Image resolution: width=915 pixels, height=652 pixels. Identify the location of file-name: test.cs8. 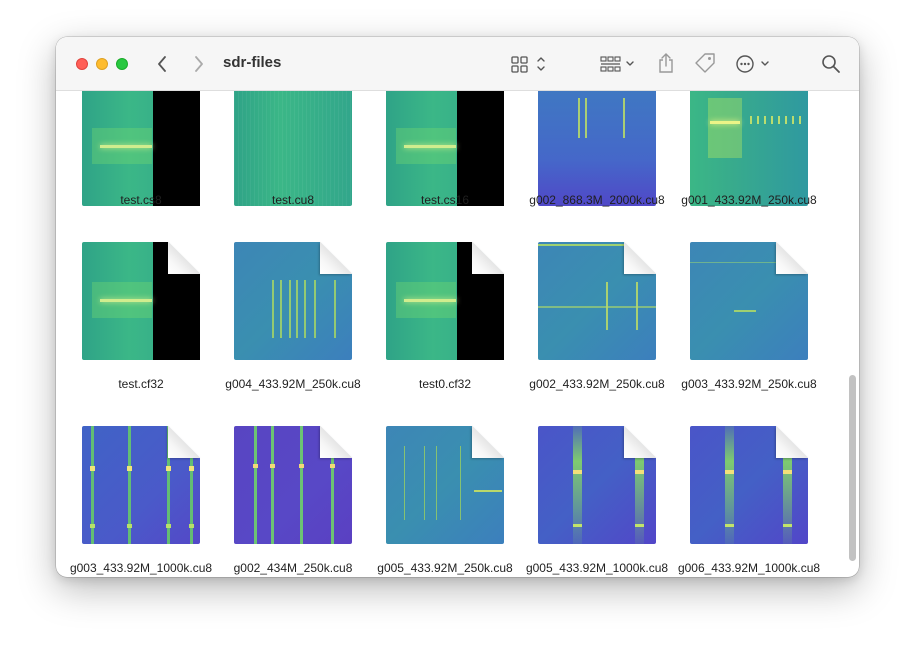
(141, 200).